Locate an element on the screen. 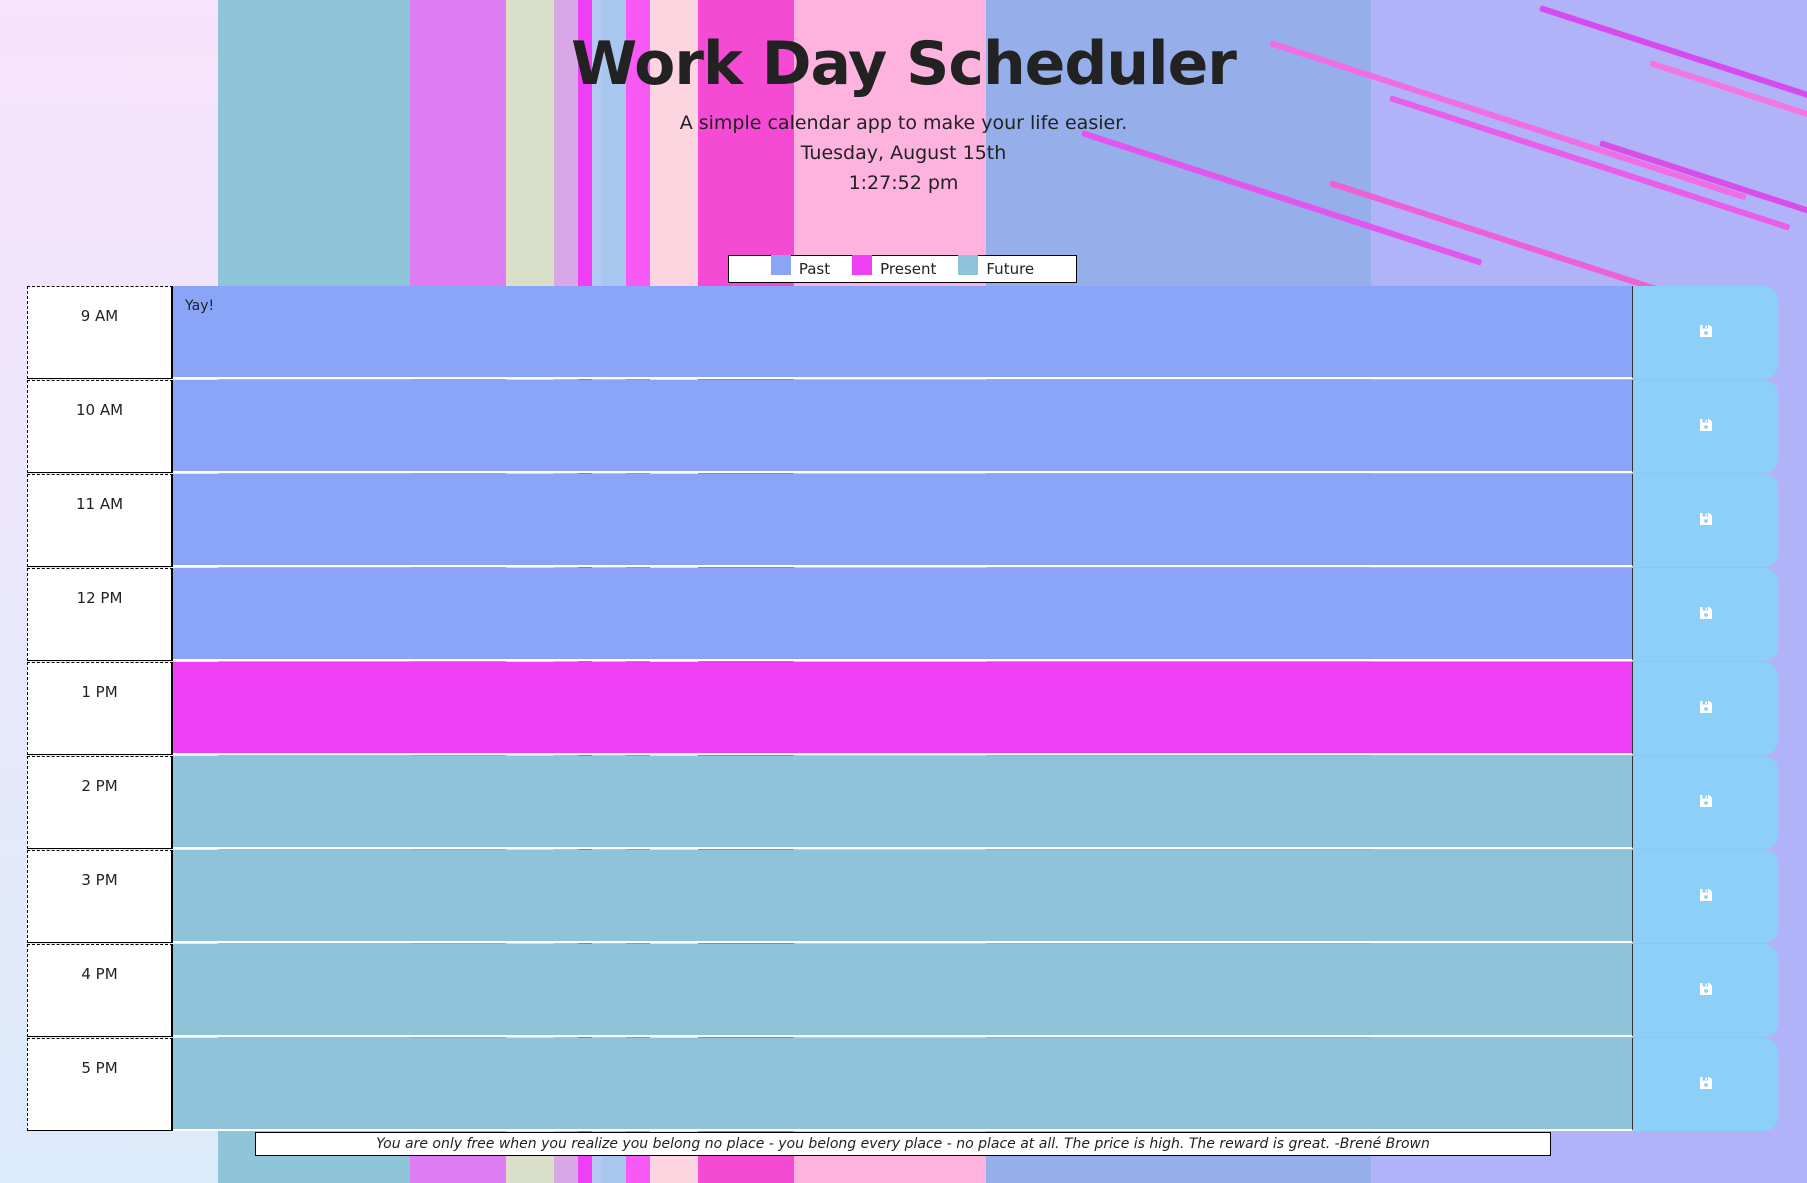  time-block: 1 PM is located at coordinates (902, 709).